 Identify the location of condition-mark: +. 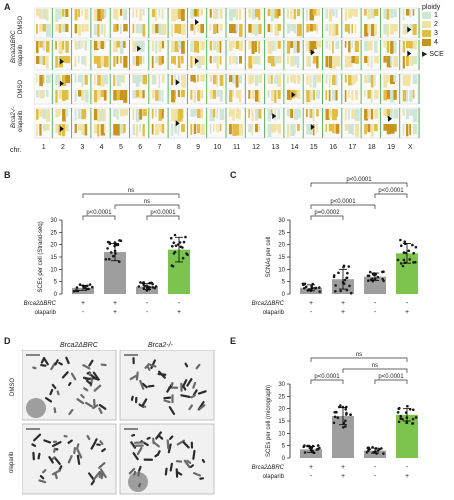
(343, 476).